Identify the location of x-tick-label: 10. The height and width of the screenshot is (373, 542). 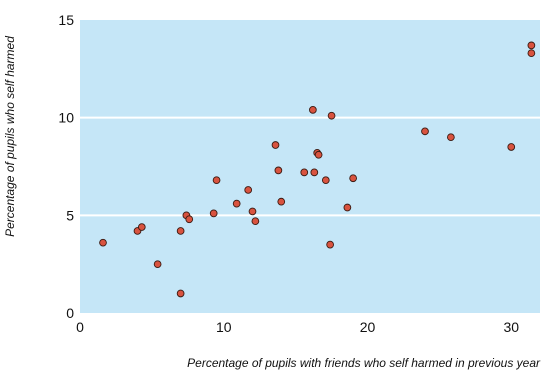
(224, 327).